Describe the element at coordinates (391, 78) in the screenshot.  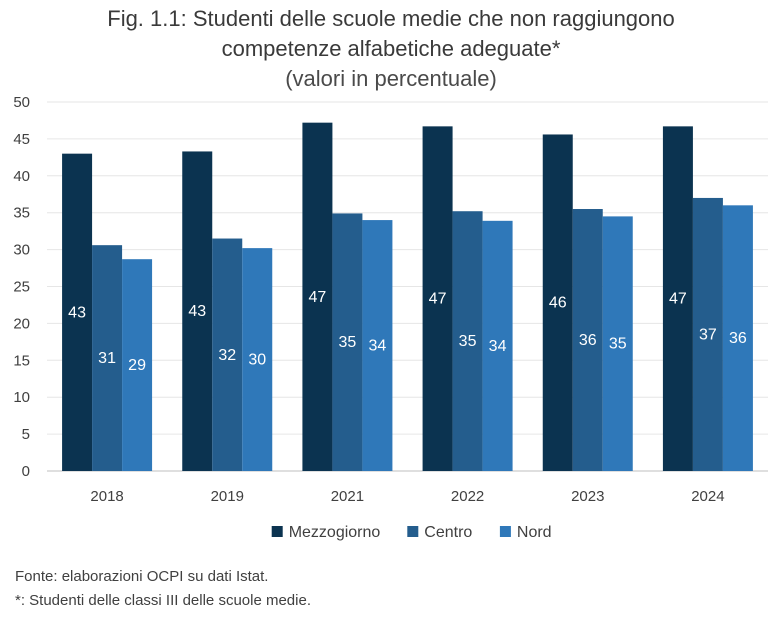
I see `chart-subtitle: (valori in percentuale)` at that location.